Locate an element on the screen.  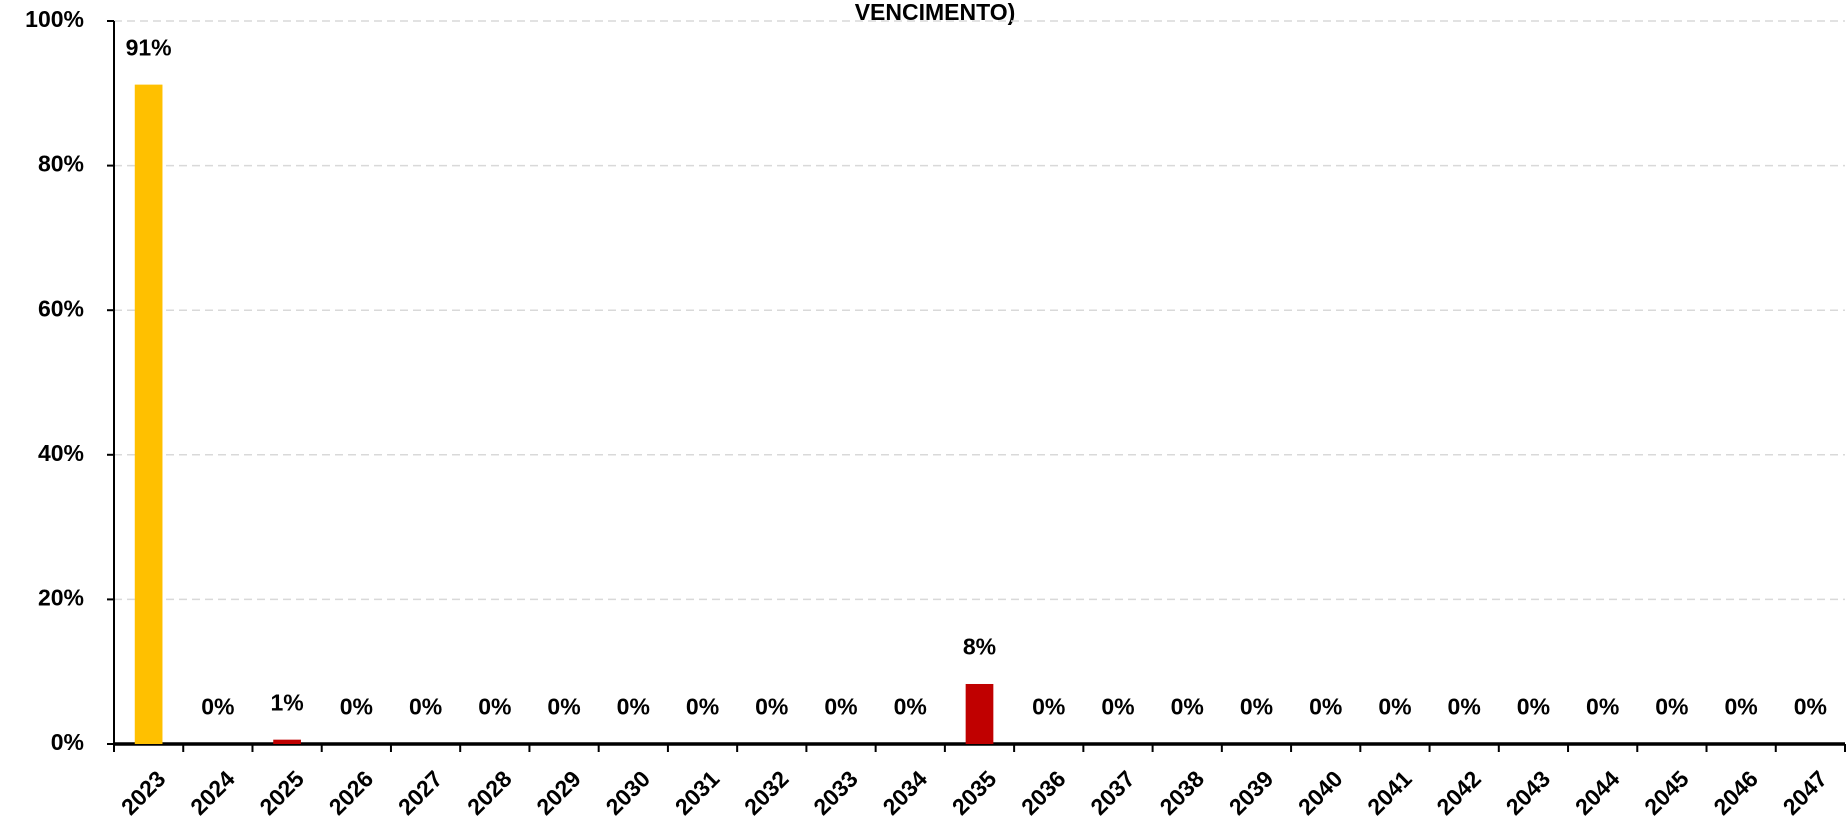
y-tick-label: 60% is located at coordinates (61, 308).